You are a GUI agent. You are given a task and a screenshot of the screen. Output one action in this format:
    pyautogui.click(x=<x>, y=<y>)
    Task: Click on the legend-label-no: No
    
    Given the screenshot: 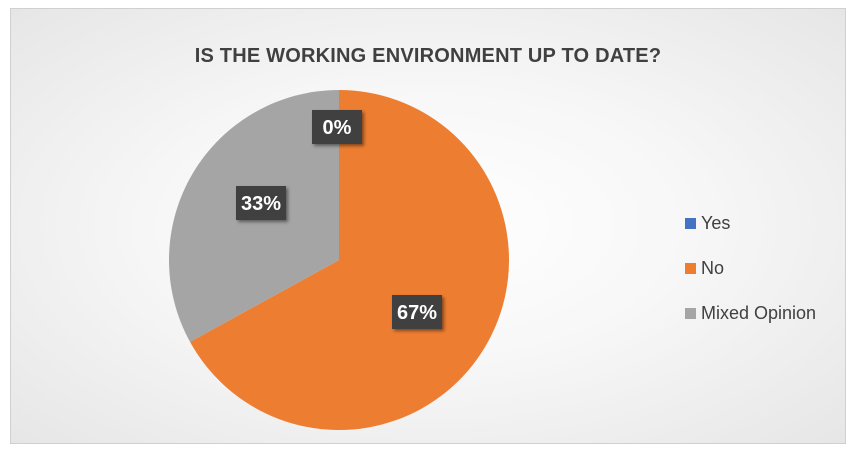 What is the action you would take?
    pyautogui.click(x=713, y=267)
    